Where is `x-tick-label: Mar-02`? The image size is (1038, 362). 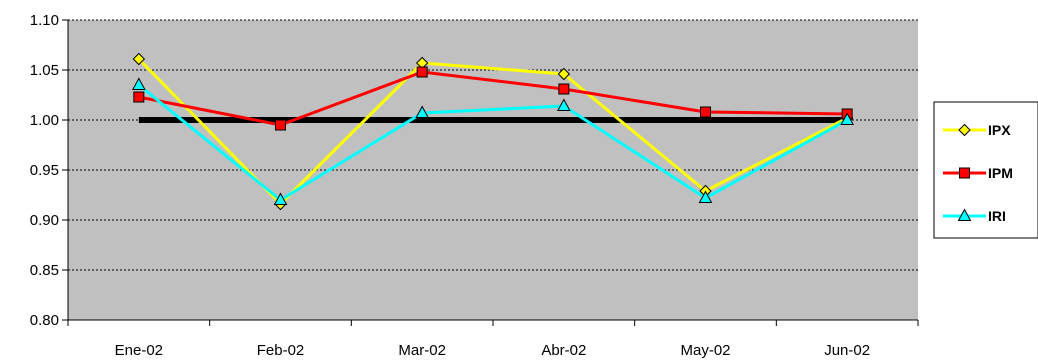 x-tick-label: Mar-02 is located at coordinates (422, 350).